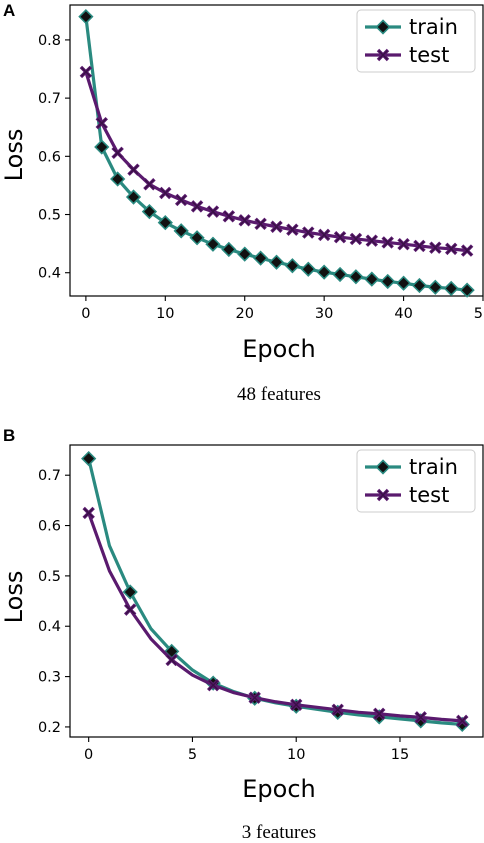 This screenshot has height=843, width=484. Describe the element at coordinates (49, 577) in the screenshot. I see `panel-b-y-tick-label: 0.5` at that location.